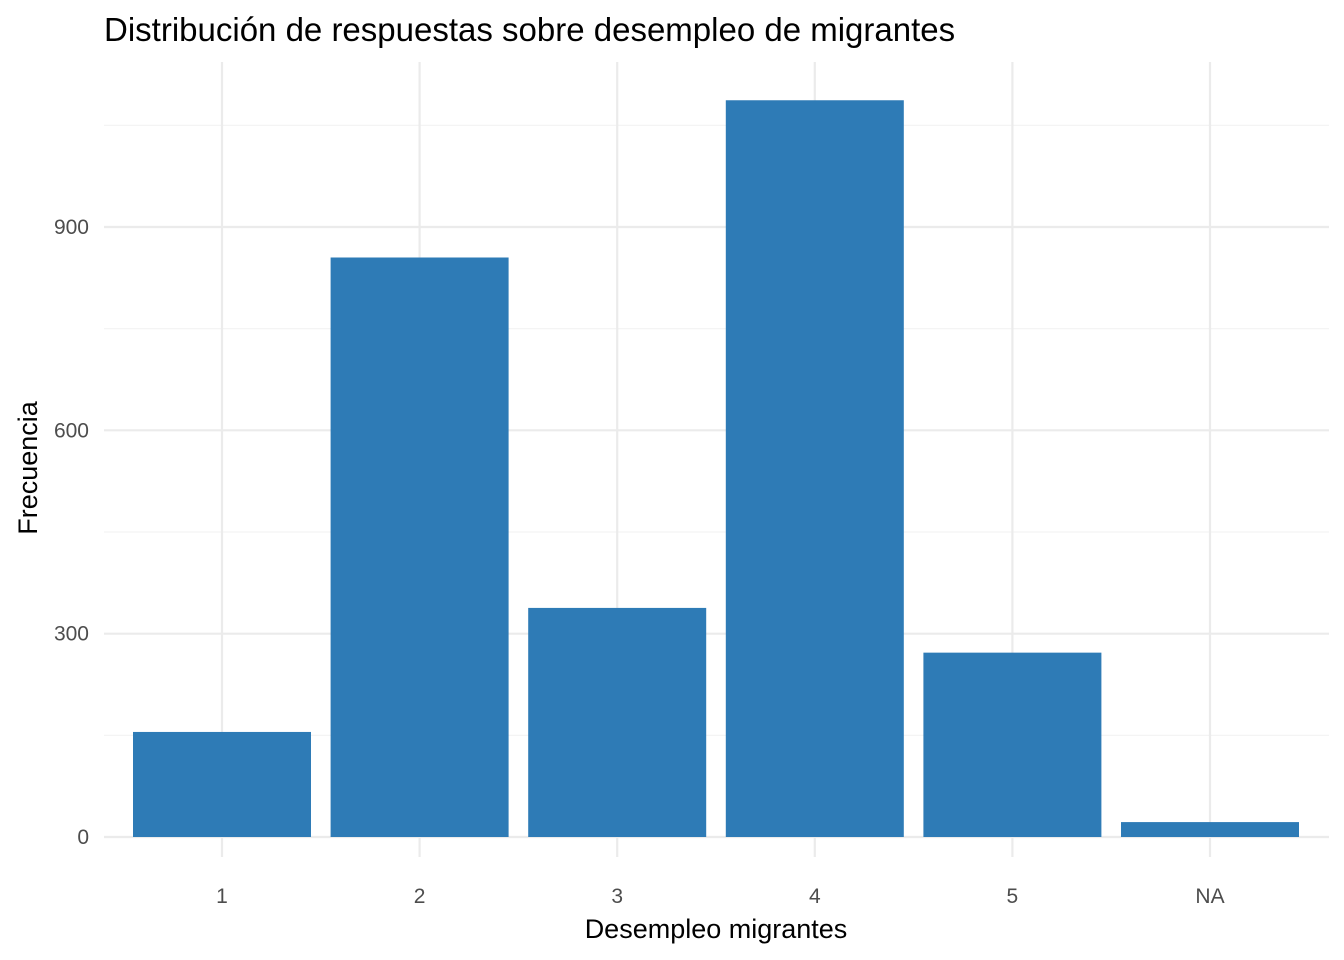 The height and width of the screenshot is (960, 1344). Describe the element at coordinates (420, 896) in the screenshot. I see `x-tick-label: 2` at that location.